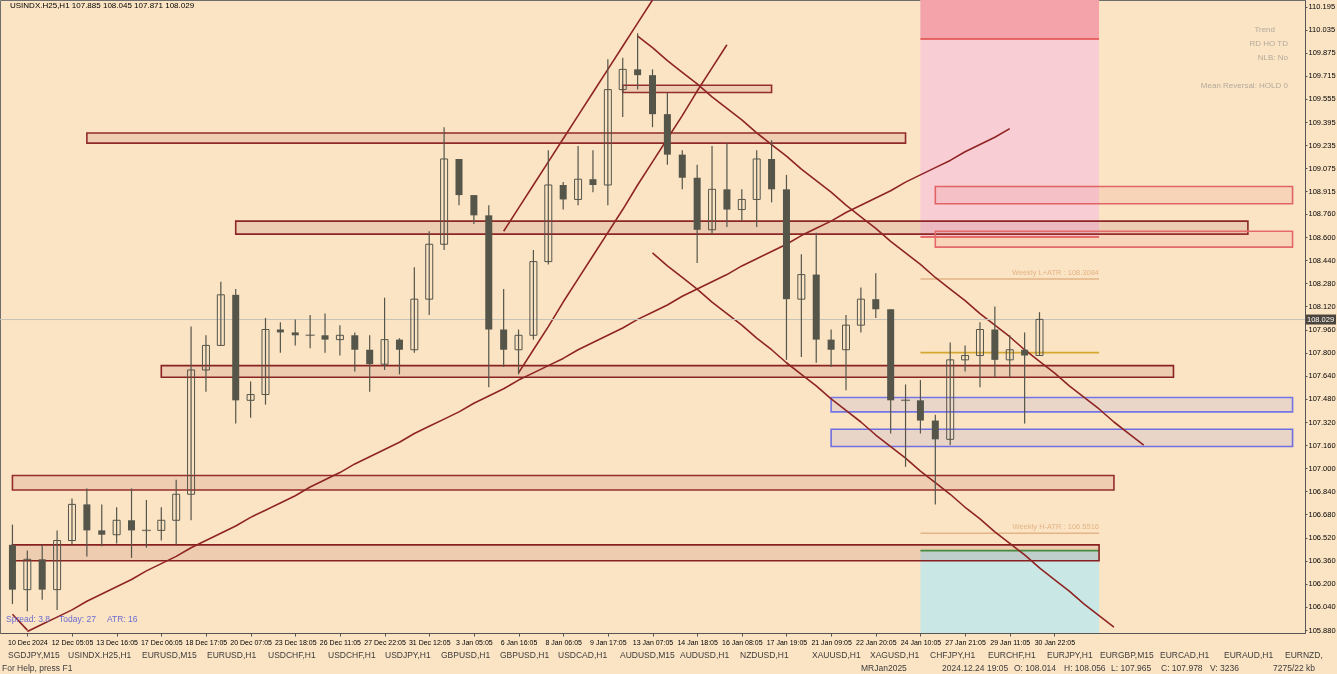 This screenshot has width=1337, height=674. I want to click on text: EURNZD,, so click(1304, 655).